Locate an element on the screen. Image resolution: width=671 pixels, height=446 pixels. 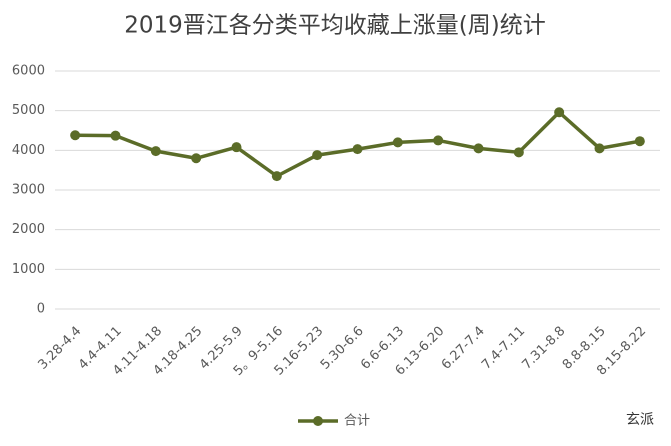
y-tick-label: 5000 is located at coordinates (28, 110).